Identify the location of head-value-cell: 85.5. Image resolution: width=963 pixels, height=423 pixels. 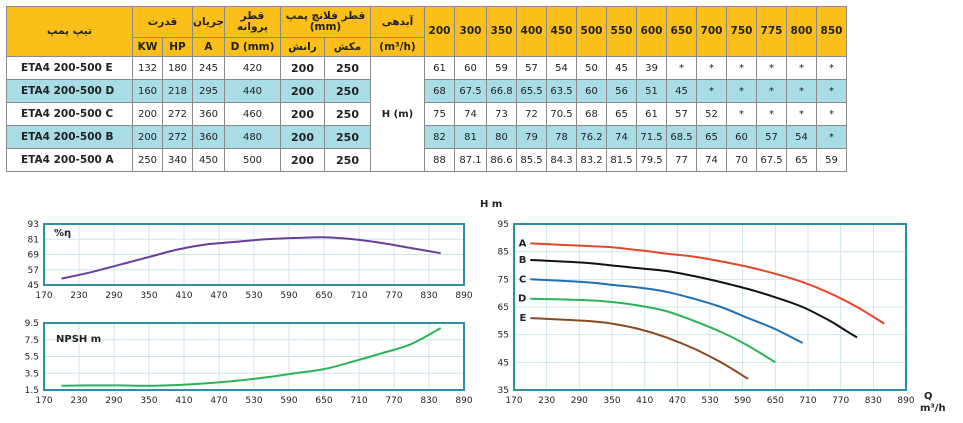
(531, 160).